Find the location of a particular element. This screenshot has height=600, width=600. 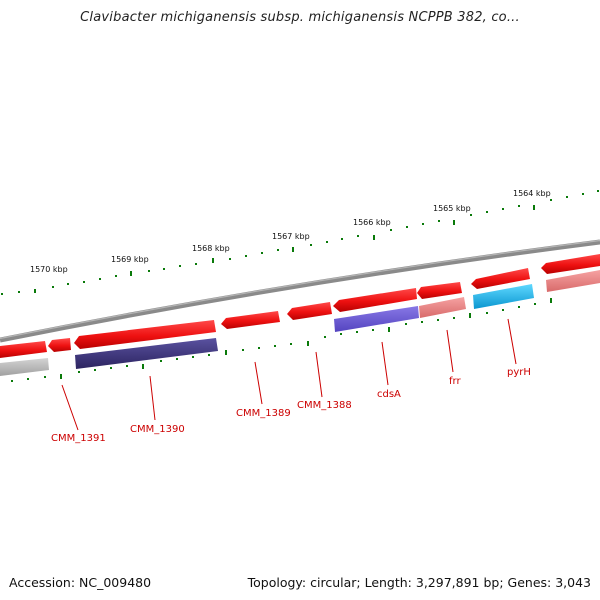

gene-block-gray is located at coordinates (24, 367).